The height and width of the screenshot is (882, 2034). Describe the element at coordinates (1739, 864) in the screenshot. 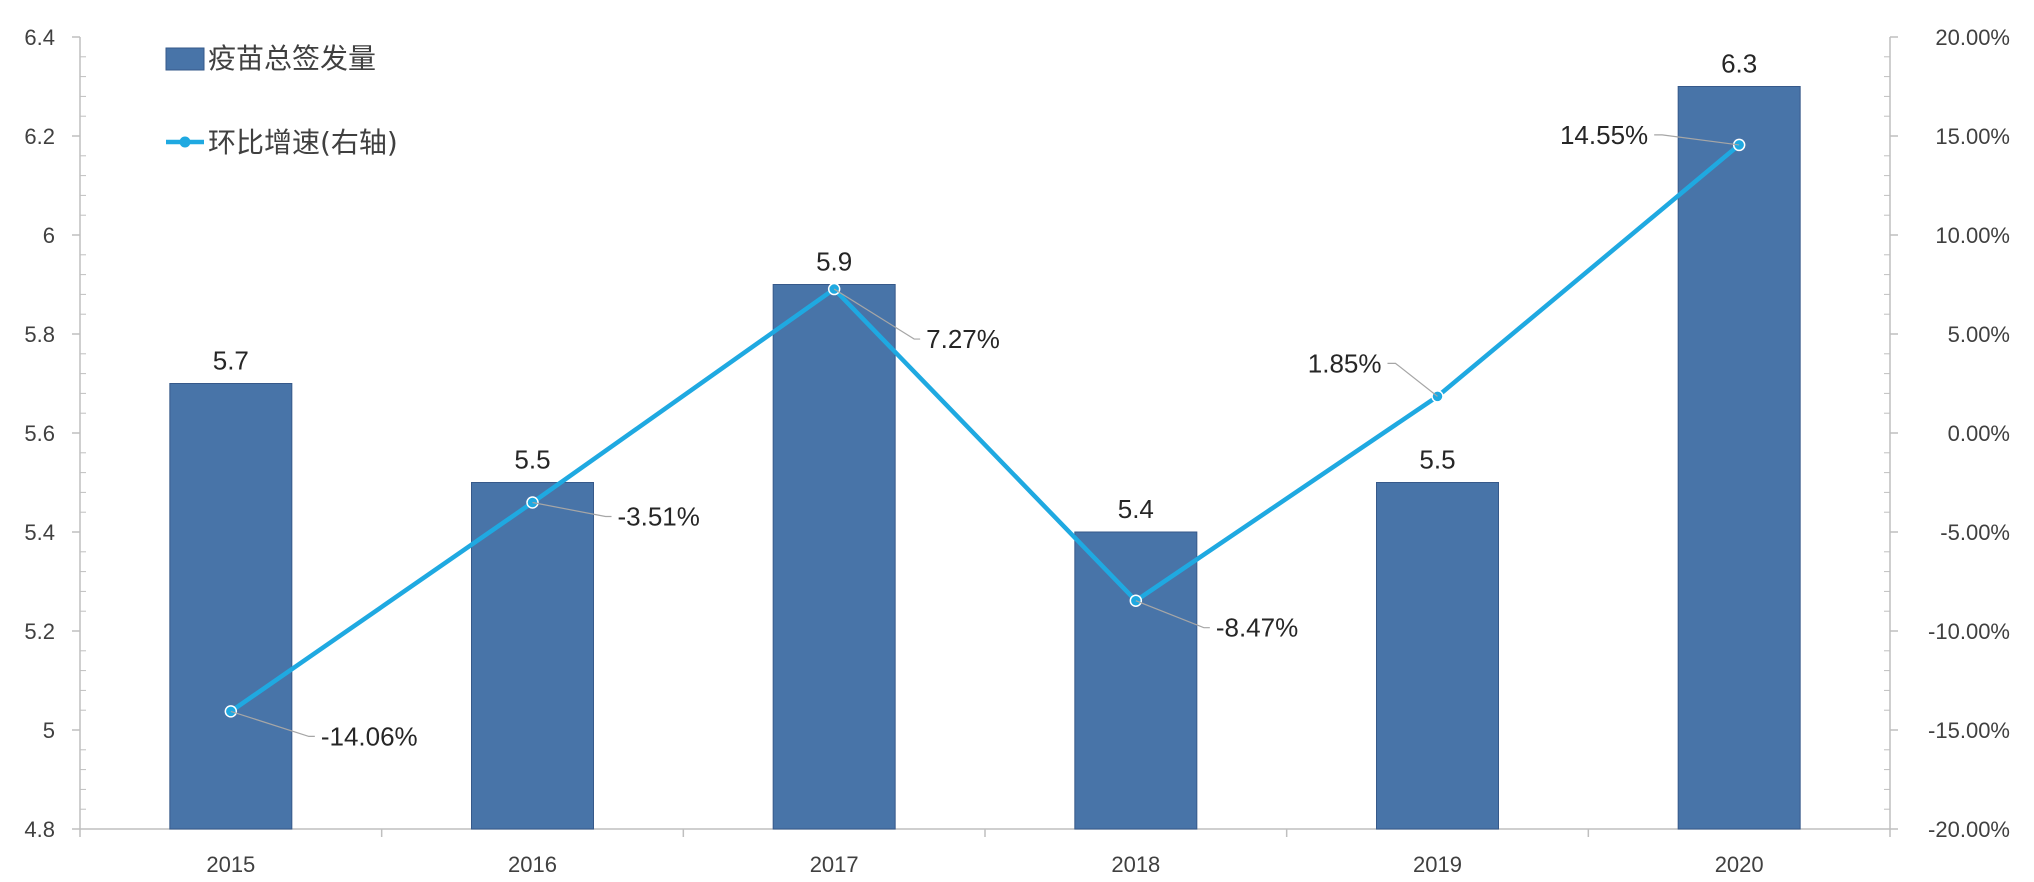

I see `x-axis-tick-label: 2020` at that location.